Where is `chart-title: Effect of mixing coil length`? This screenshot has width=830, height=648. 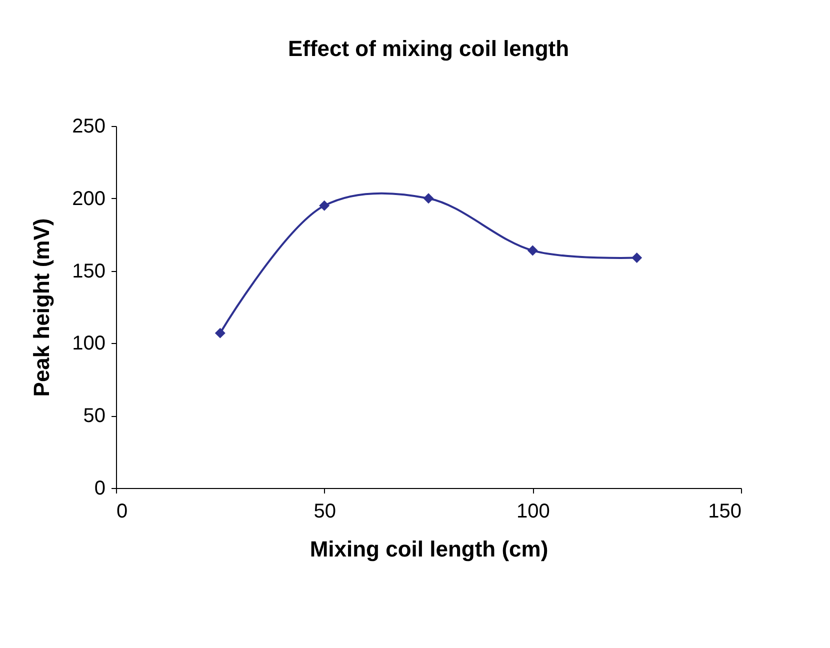
chart-title: Effect of mixing coil length is located at coordinates (429, 48).